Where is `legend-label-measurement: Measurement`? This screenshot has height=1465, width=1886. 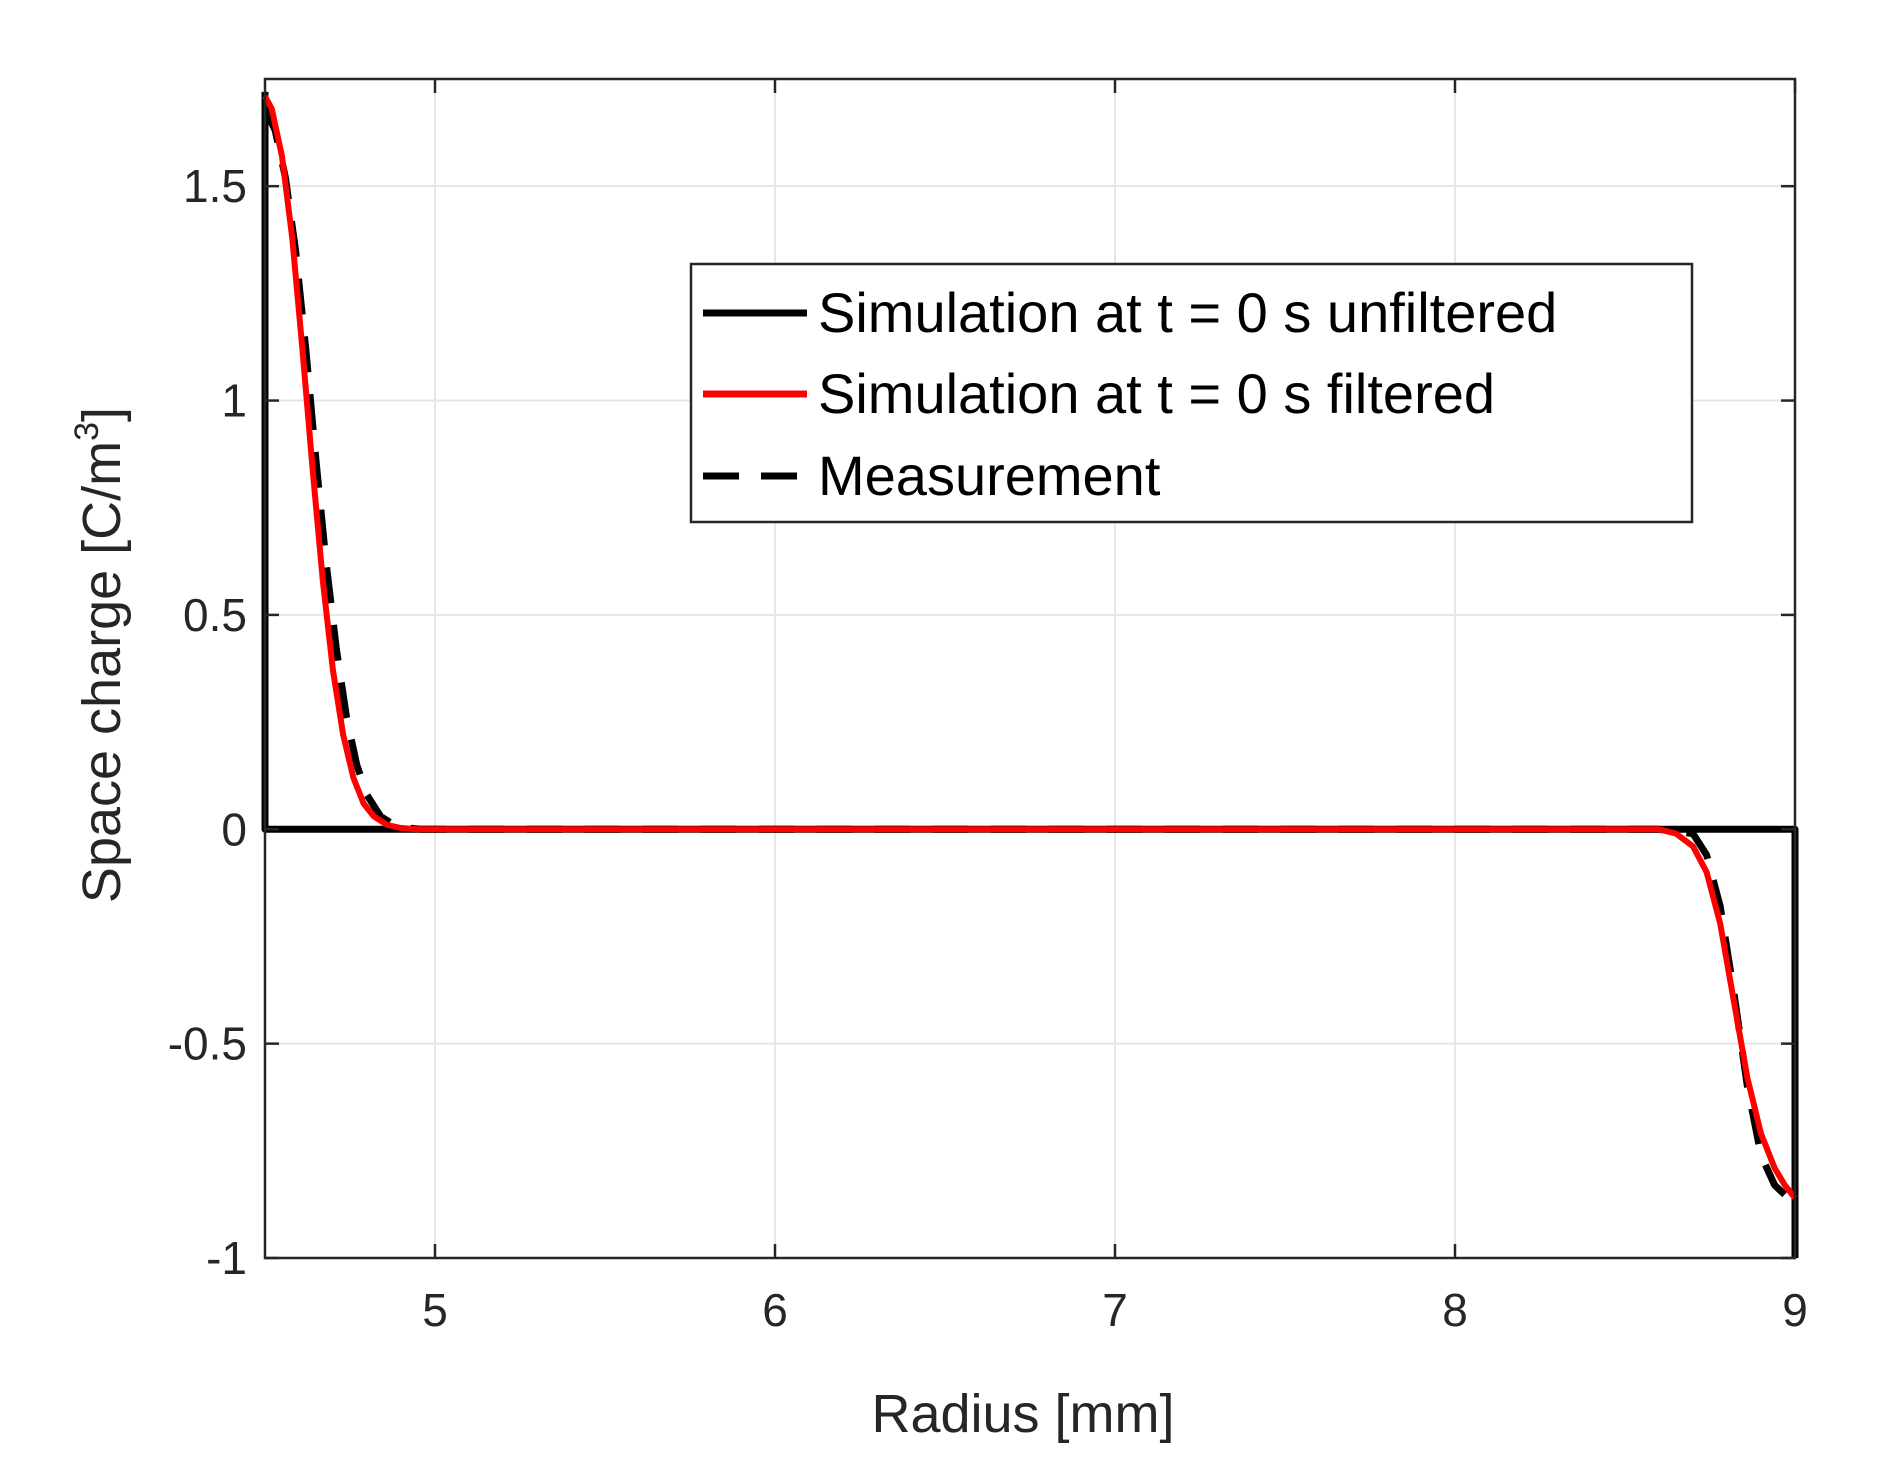
legend-label-measurement: Measurement is located at coordinates (989, 475).